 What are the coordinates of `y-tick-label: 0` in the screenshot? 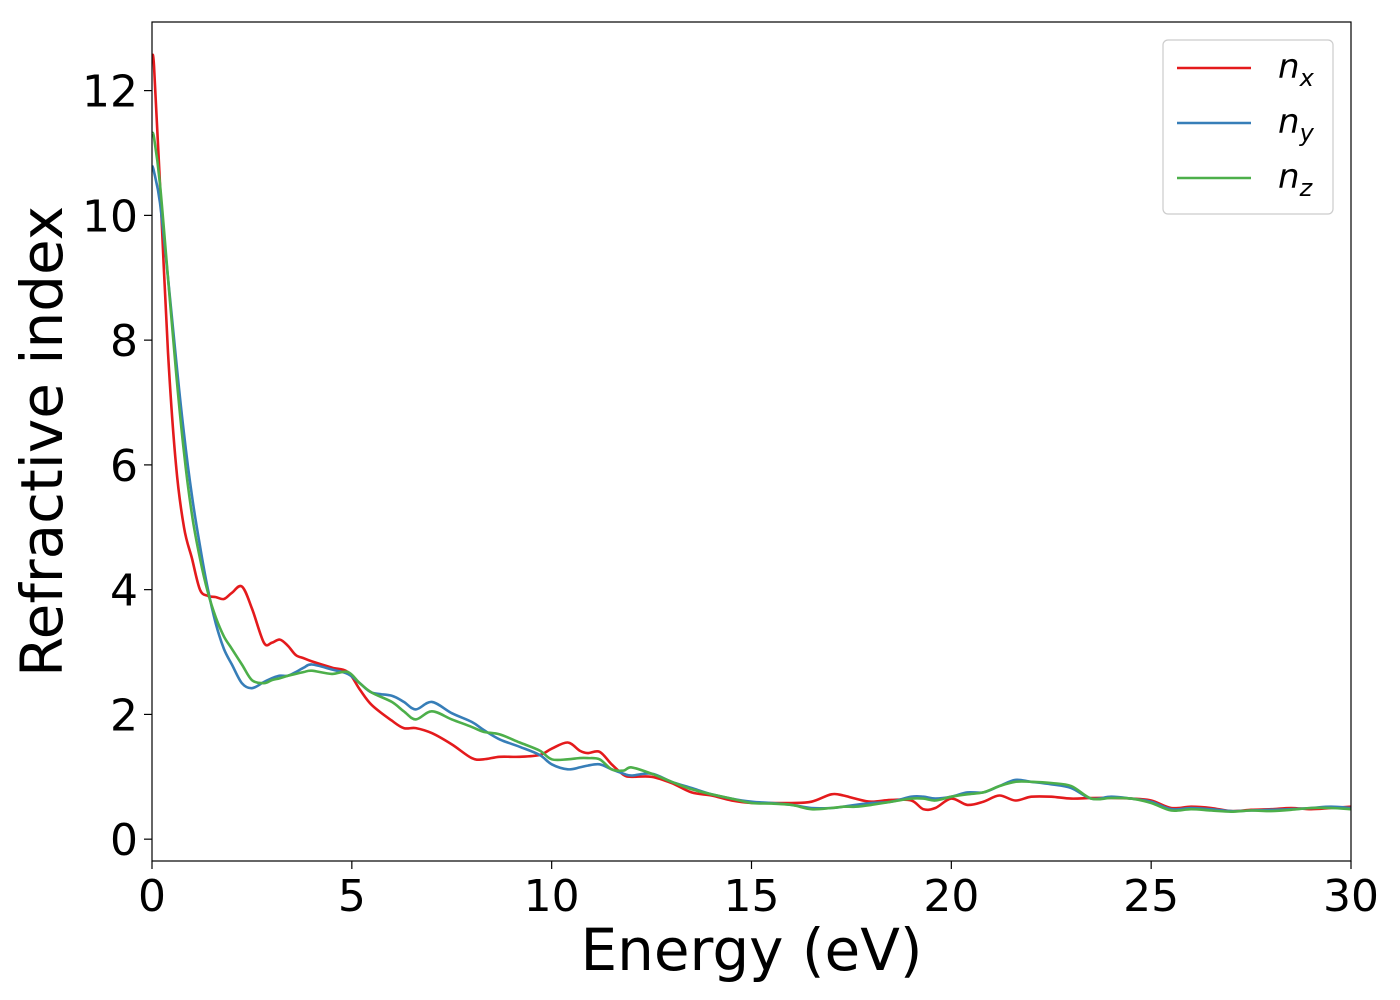 It's located at (124, 840).